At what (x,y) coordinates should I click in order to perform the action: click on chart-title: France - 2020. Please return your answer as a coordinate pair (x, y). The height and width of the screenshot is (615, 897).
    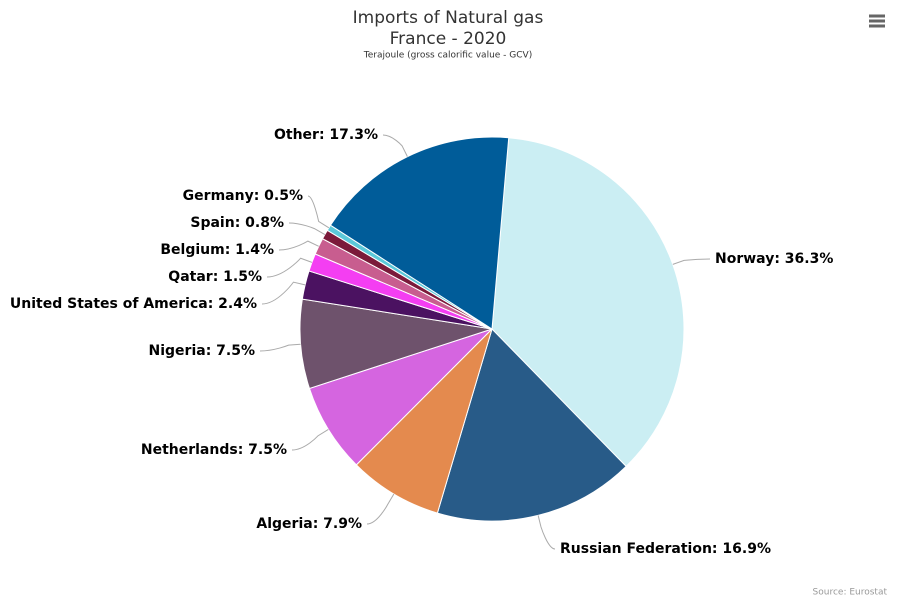
    Looking at the image, I should click on (448, 39).